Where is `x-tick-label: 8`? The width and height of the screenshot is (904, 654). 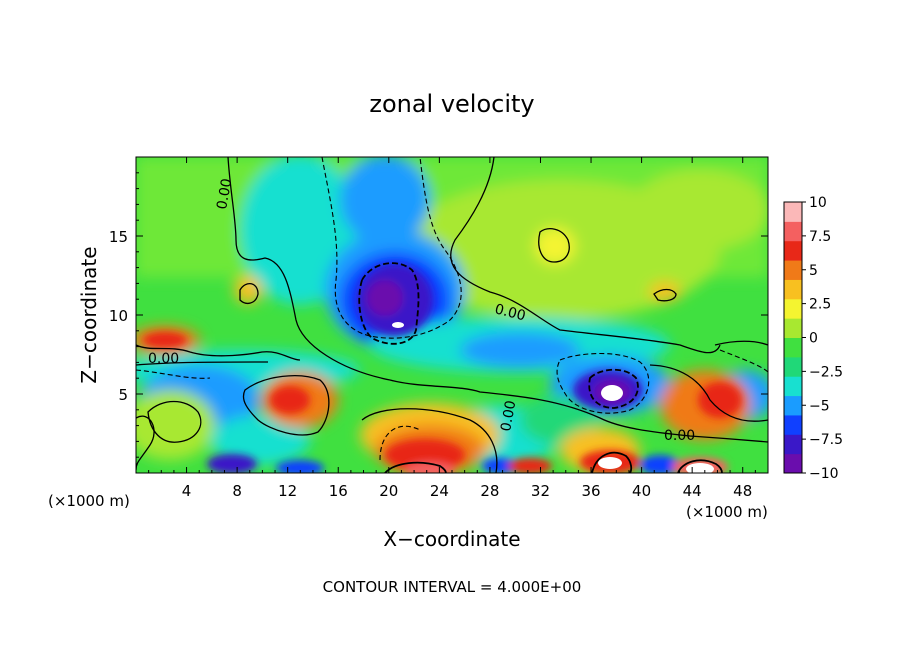
x-tick-label: 8 is located at coordinates (237, 491).